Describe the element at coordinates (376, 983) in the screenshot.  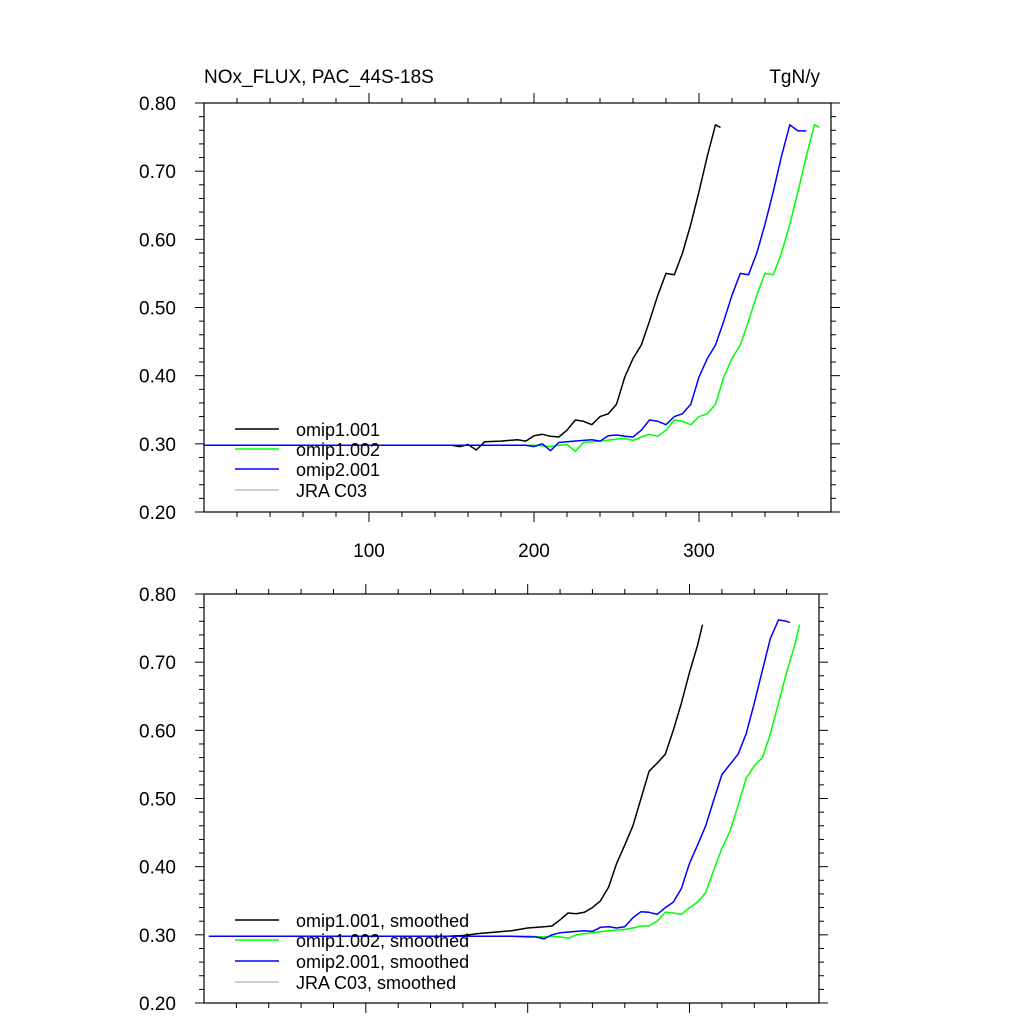
I see `legend-label: JRA C03, smoothed` at that location.